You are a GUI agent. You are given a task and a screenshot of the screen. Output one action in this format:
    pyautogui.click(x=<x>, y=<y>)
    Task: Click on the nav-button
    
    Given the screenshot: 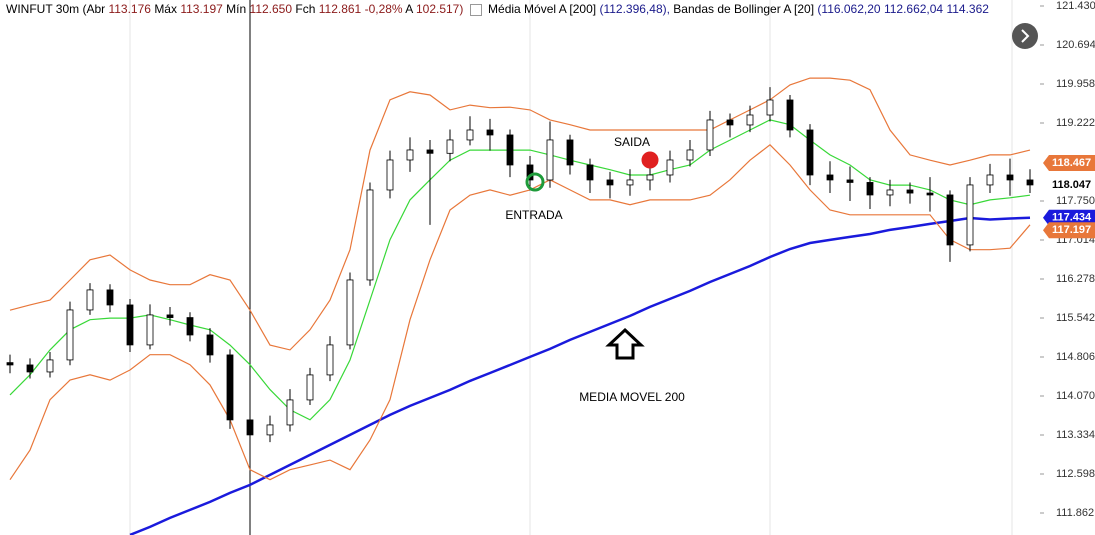 What is the action you would take?
    pyautogui.click(x=1025, y=36)
    